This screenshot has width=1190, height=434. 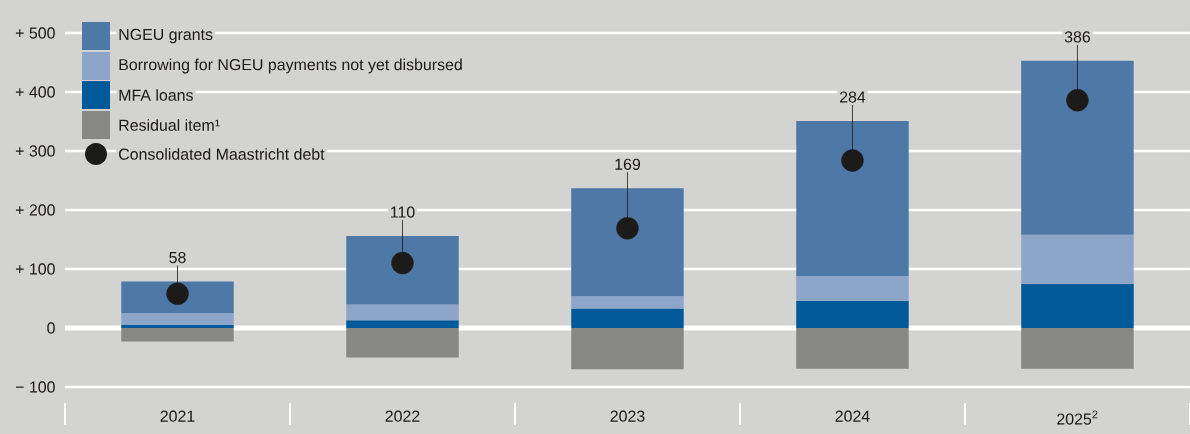 What do you see at coordinates (35, 92) in the screenshot?
I see `y-tick-label: + 400` at bounding box center [35, 92].